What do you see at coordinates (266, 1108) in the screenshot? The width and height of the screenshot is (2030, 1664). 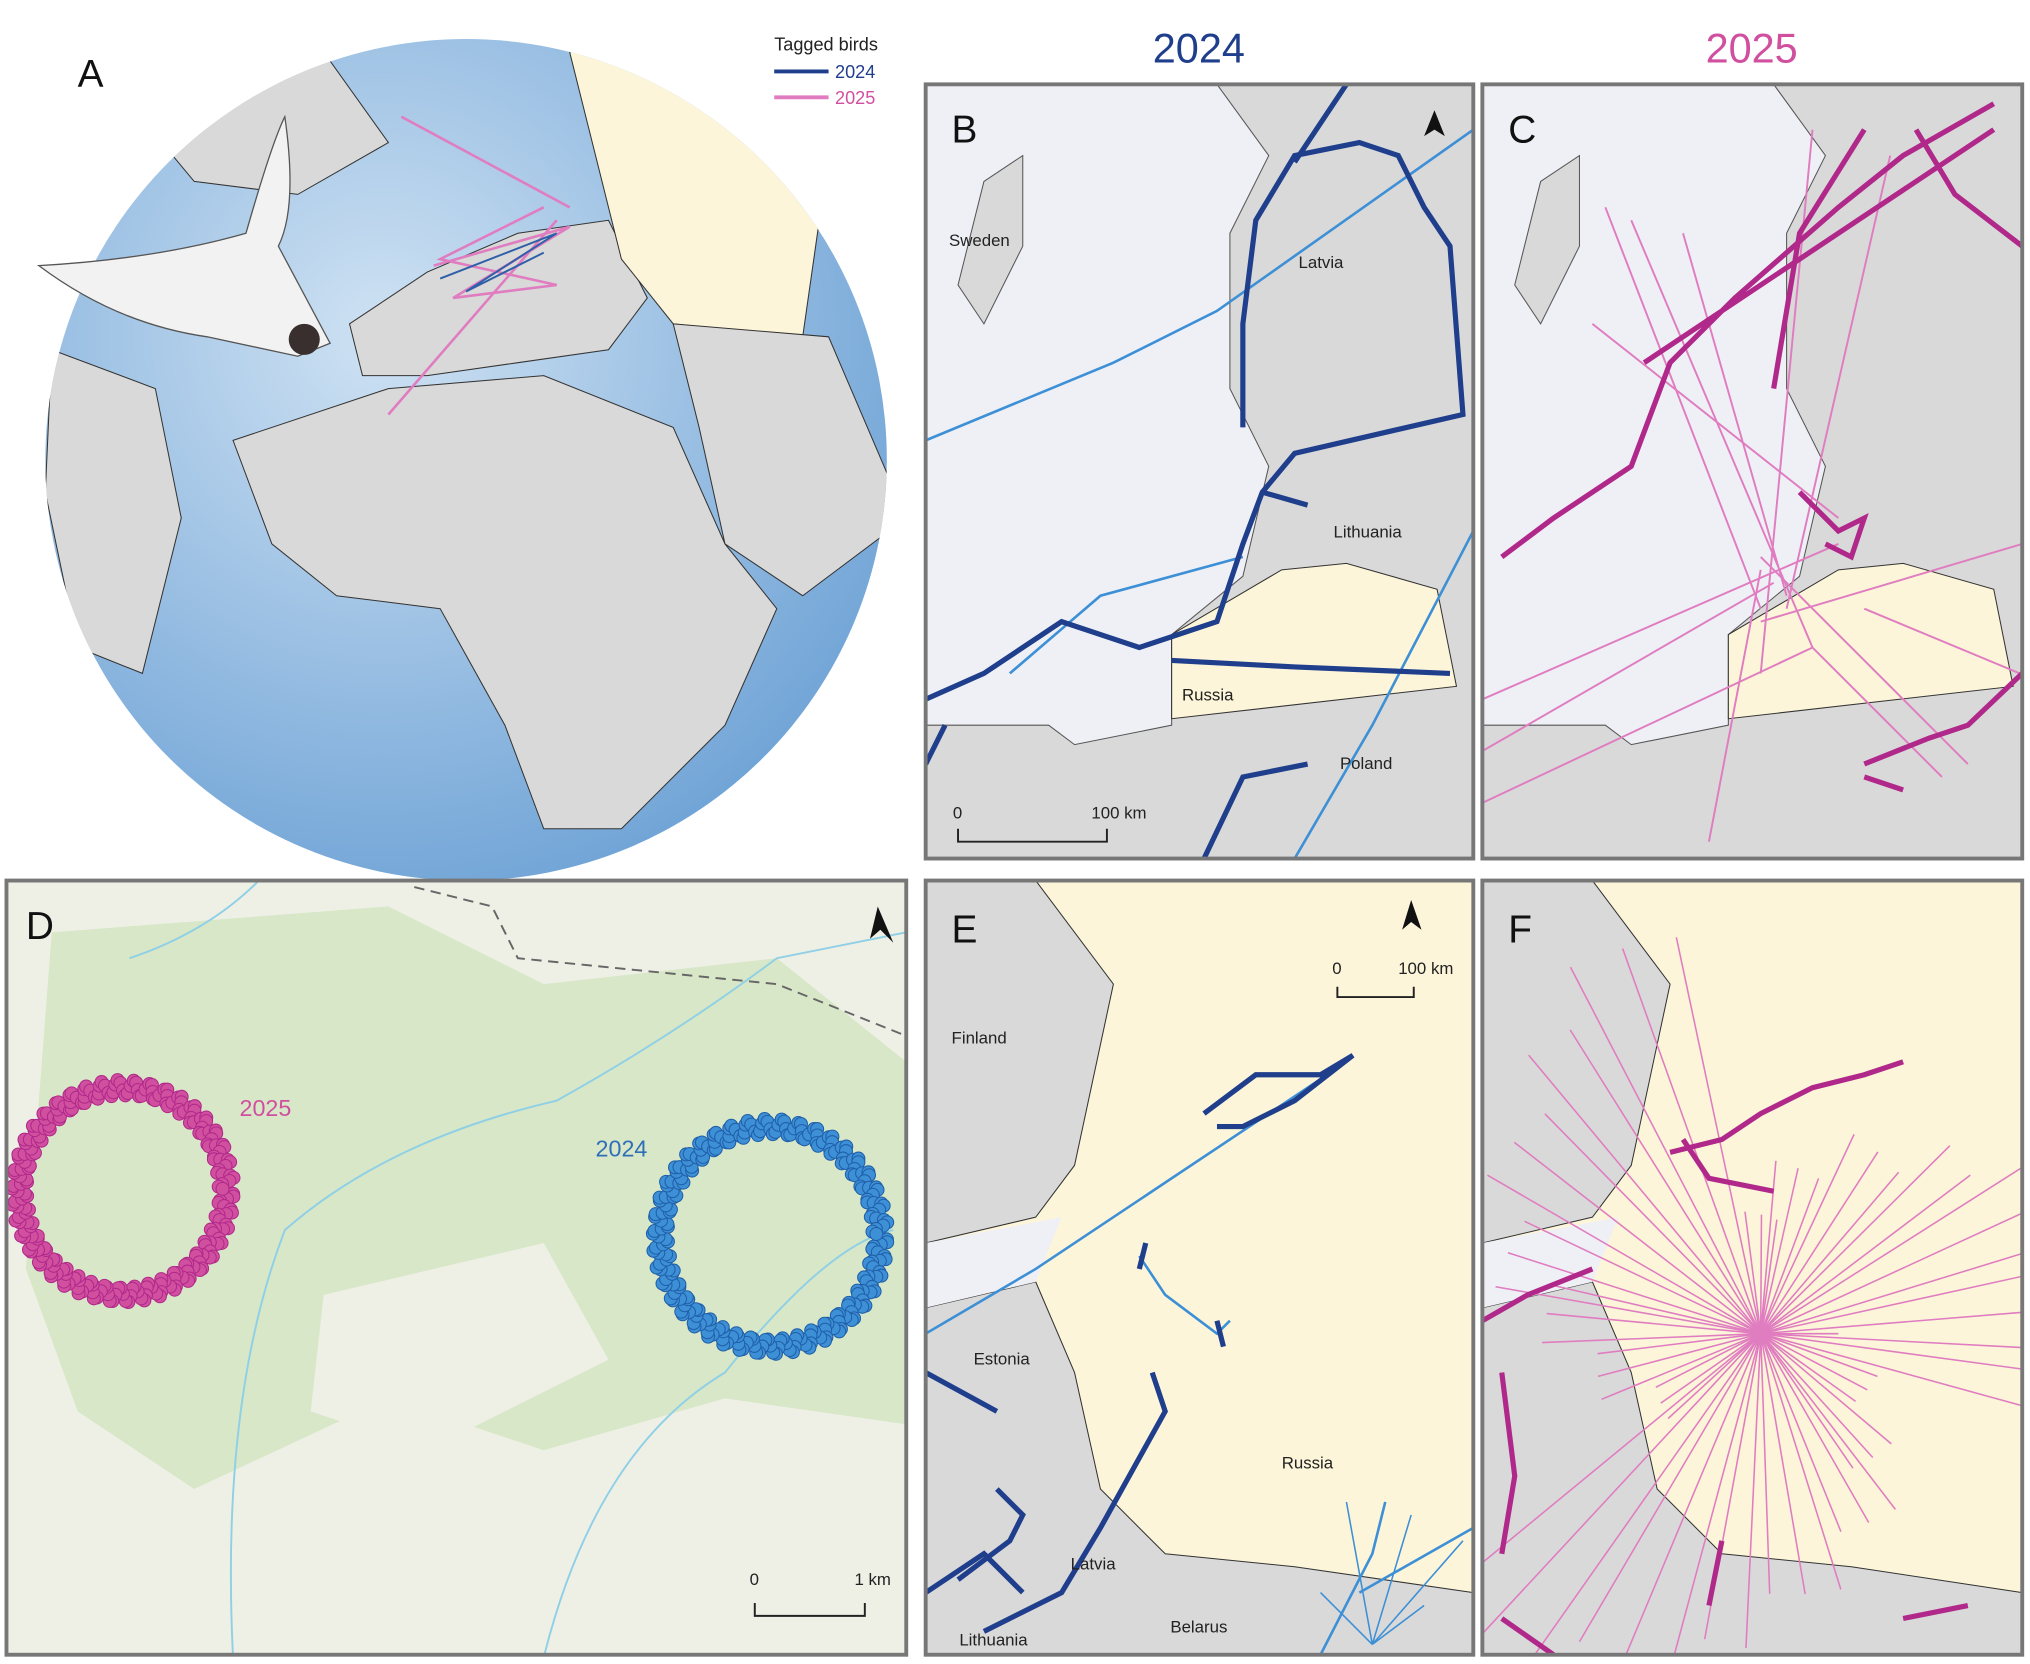 I see `ring-label: 2025` at bounding box center [266, 1108].